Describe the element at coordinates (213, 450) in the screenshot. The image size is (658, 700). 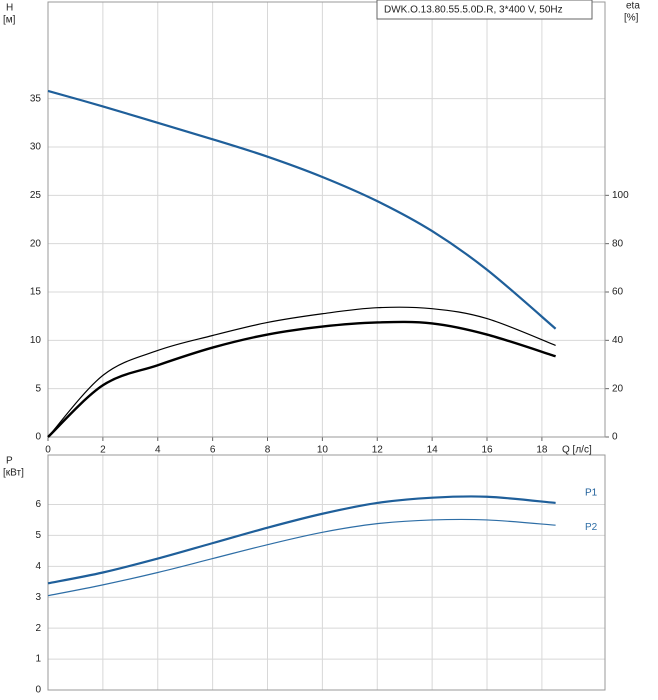
I see `x-tick-label: 6` at that location.